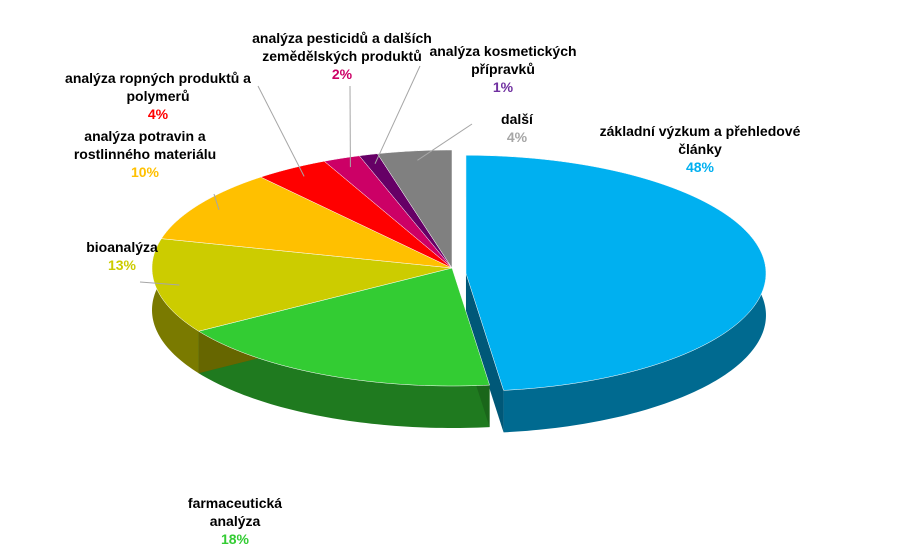  What do you see at coordinates (503, 60) in the screenshot?
I see `category-label: analýza kosmetických přípravků` at bounding box center [503, 60].